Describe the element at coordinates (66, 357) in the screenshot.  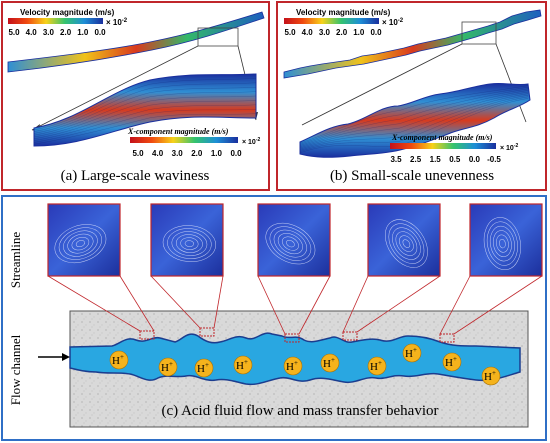
I see `inlet-arrow-head` at that location.